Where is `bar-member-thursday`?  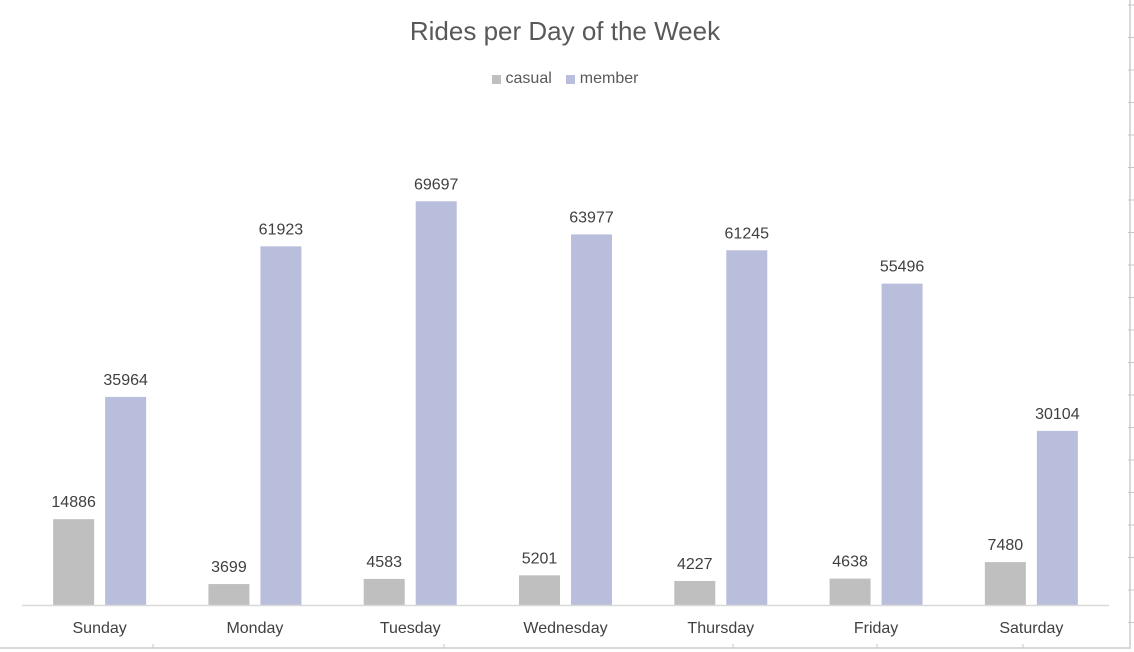
bar-member-thursday is located at coordinates (747, 428).